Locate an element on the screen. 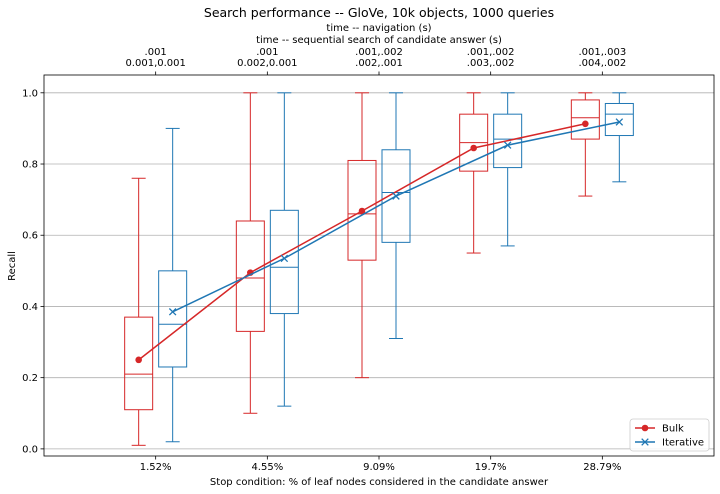 This screenshot has width=720, height=494. x-tick-label: 19.7% is located at coordinates (491, 467).